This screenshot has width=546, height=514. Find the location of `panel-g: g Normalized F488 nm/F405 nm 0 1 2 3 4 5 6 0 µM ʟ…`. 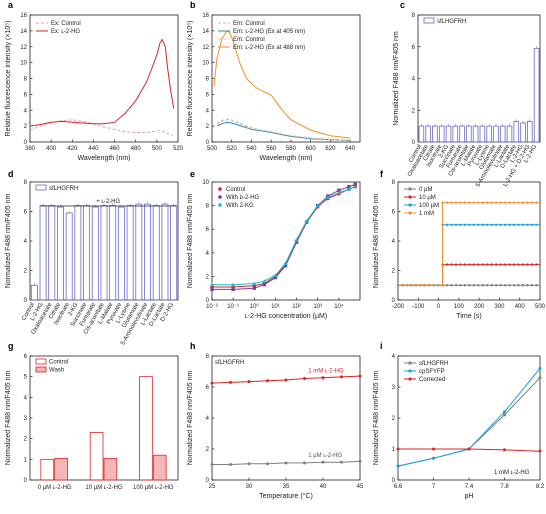

panel-g: g Normalized F488 nm/F405 nm 0 1 2 3 4 5 6 0 µM ʟ… is located at coordinates (92, 416).